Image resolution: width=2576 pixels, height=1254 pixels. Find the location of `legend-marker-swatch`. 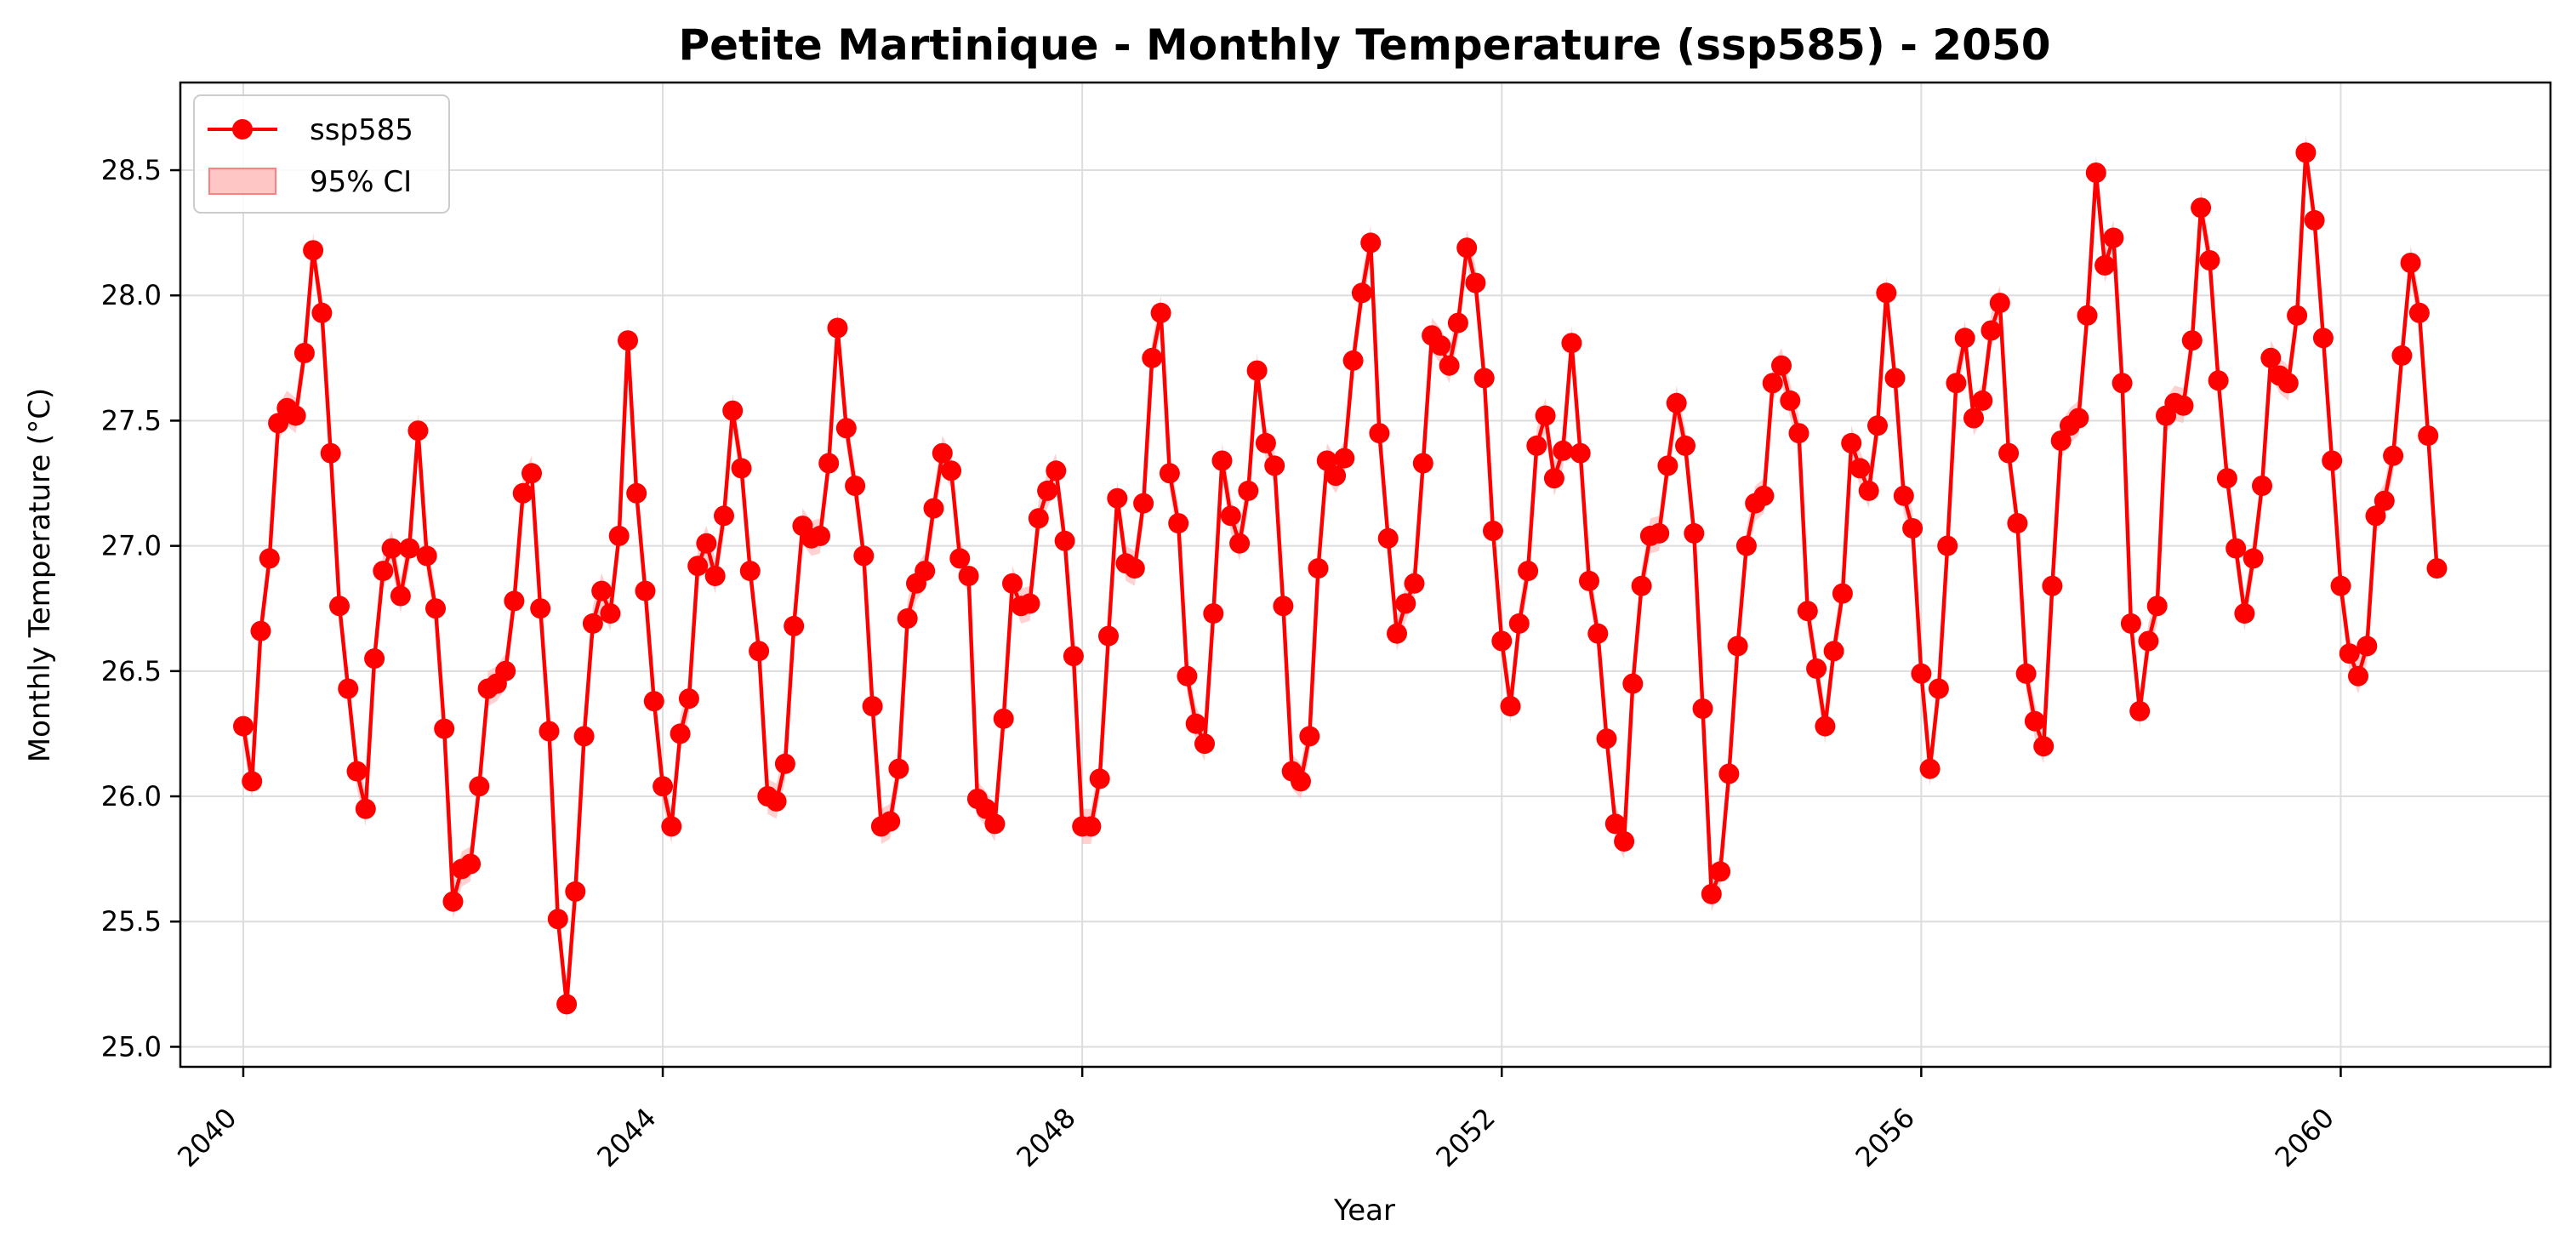

legend-marker-swatch is located at coordinates (243, 130).